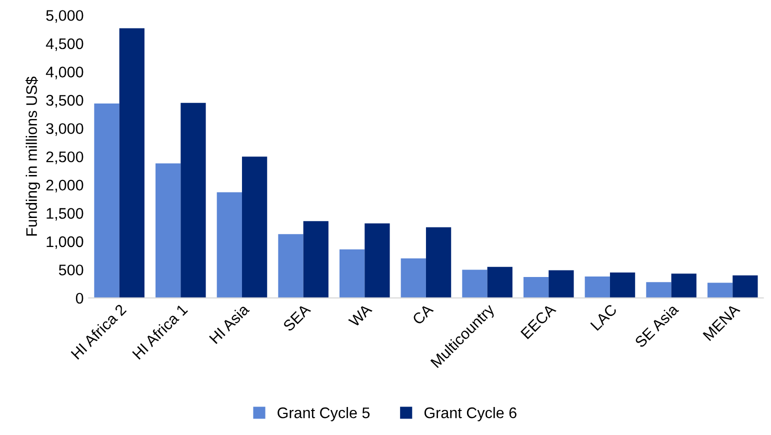  What do you see at coordinates (297, 317) in the screenshot?
I see `x-tick-label: SEA` at bounding box center [297, 317].